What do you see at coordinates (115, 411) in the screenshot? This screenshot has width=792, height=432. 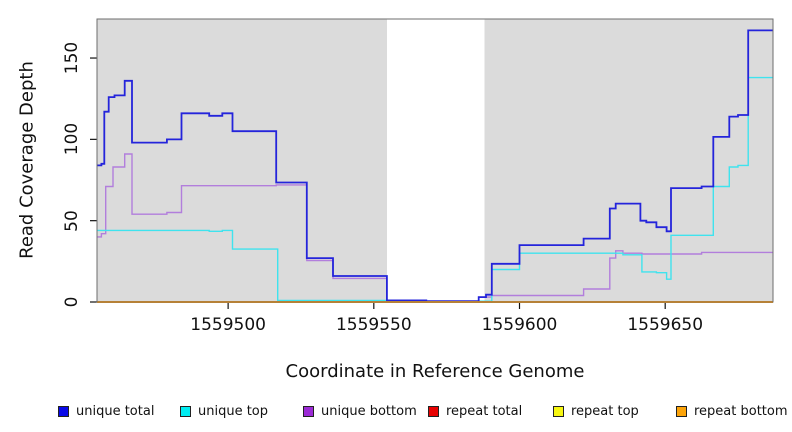 I see `legend-label: unique total` at bounding box center [115, 411].